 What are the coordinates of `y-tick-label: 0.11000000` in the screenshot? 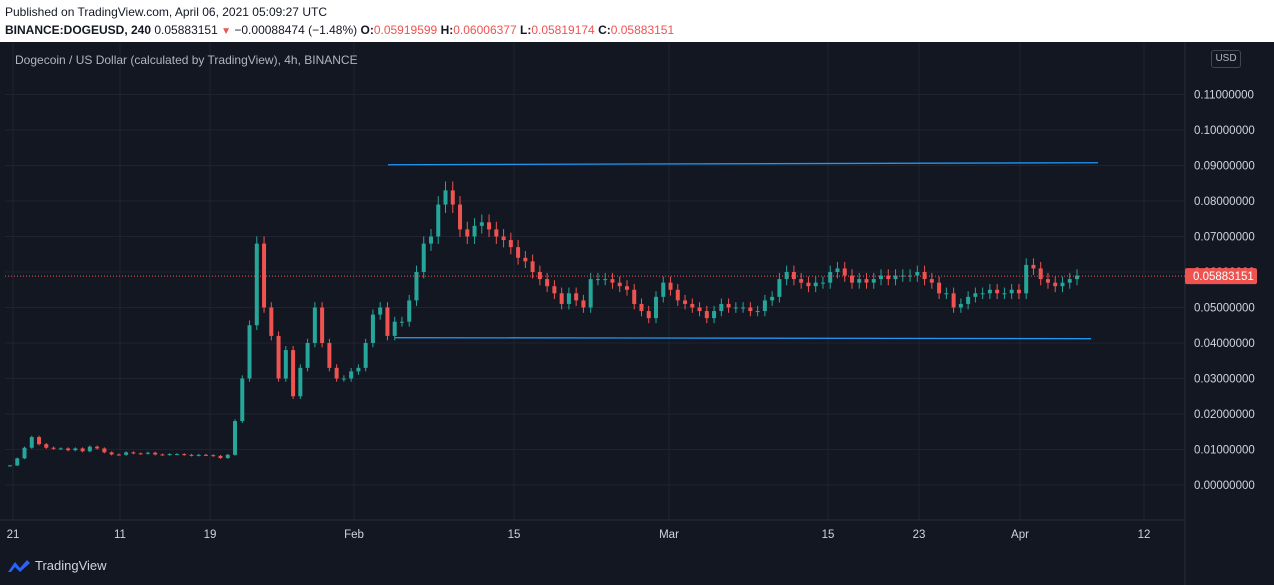 It's located at (1224, 96).